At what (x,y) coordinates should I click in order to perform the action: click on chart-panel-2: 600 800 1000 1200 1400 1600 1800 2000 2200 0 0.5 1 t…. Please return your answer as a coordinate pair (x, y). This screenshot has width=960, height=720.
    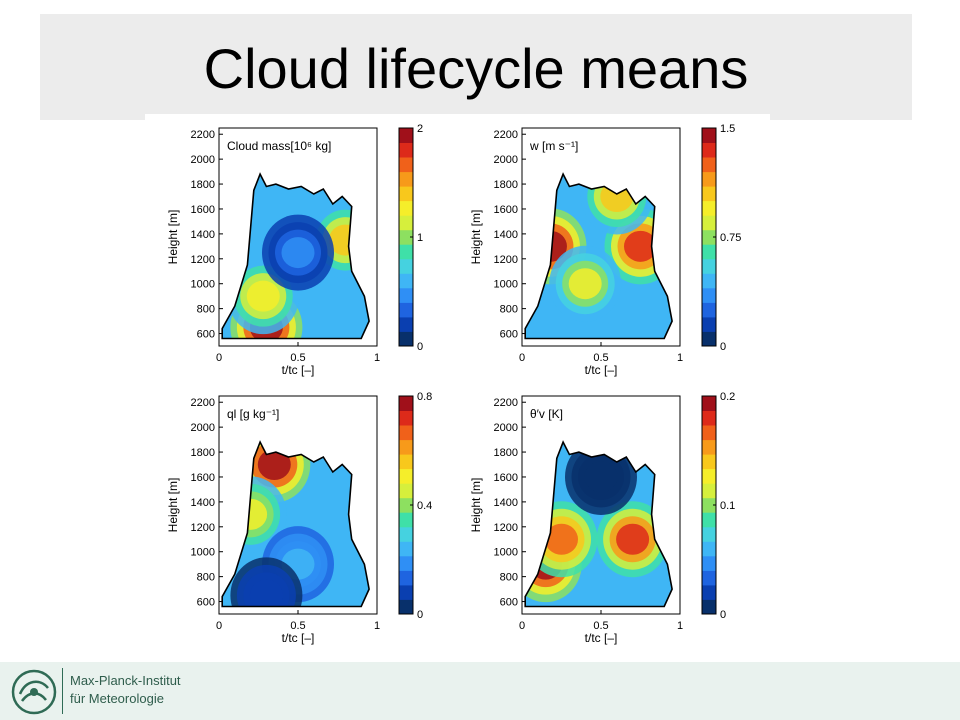
    Looking at the image, I should click on (605, 250).